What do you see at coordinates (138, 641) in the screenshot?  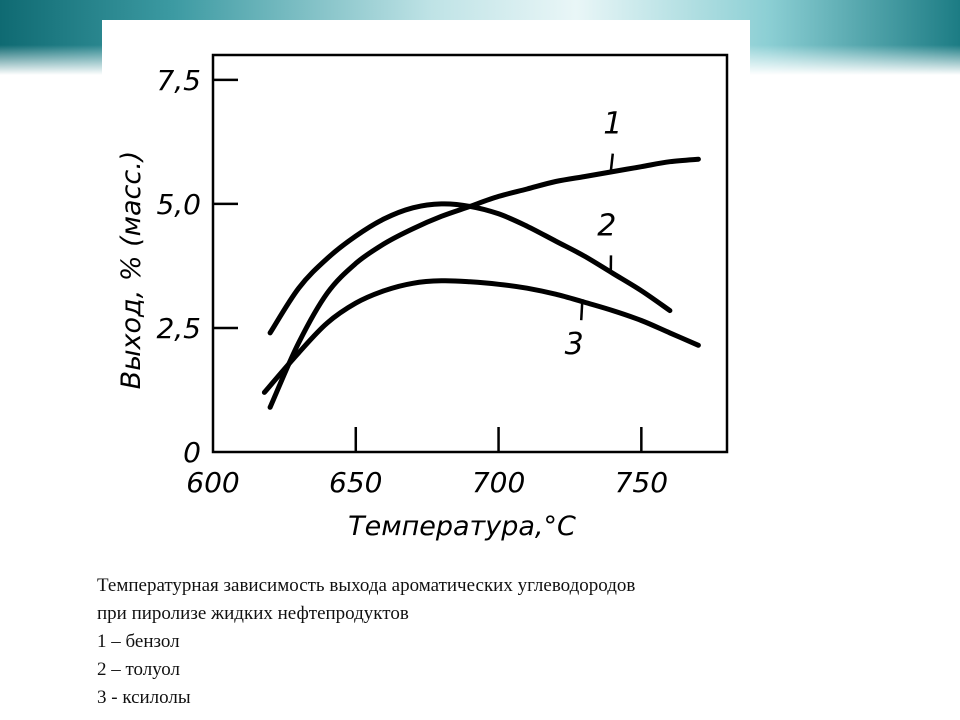 I see `caption-legend-benzene: 1 – бензол` at bounding box center [138, 641].